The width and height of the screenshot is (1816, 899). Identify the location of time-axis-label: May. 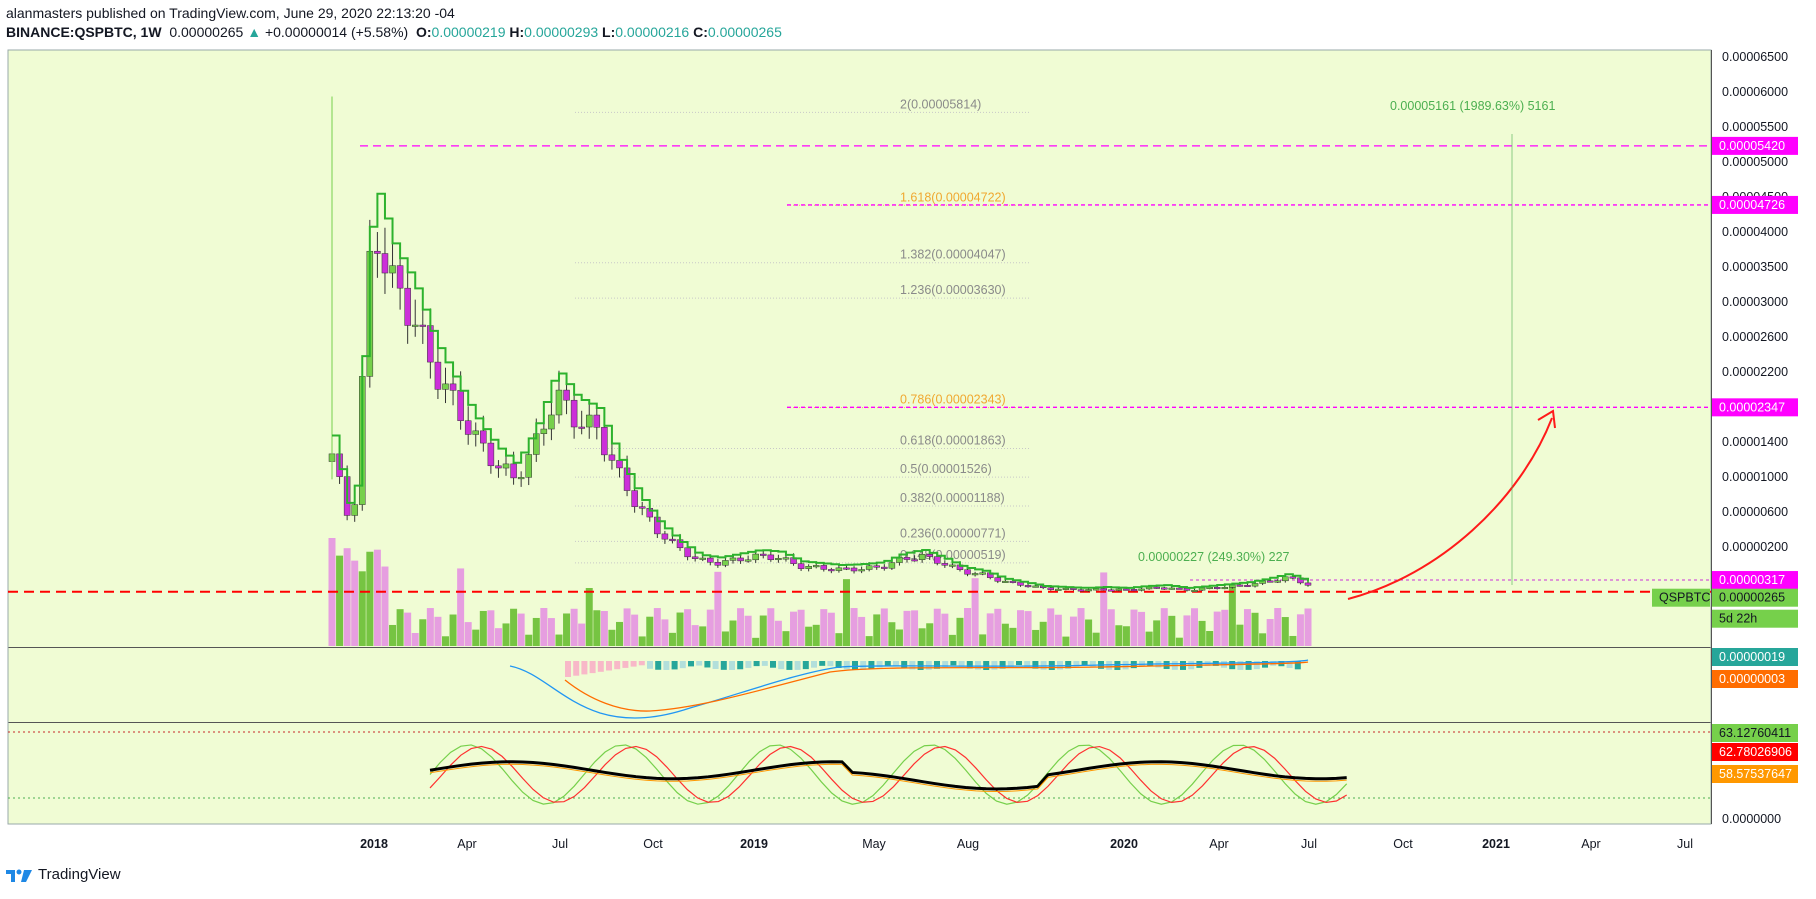
(874, 844).